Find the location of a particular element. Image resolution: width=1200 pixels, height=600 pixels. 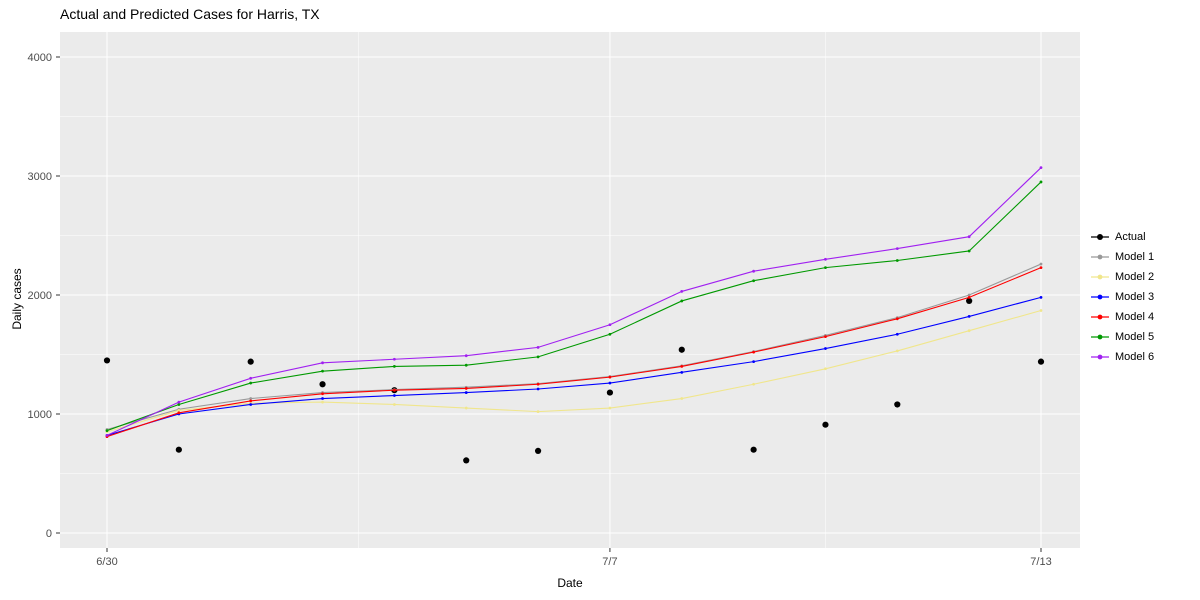

x-axis-title: Date is located at coordinates (570, 583).